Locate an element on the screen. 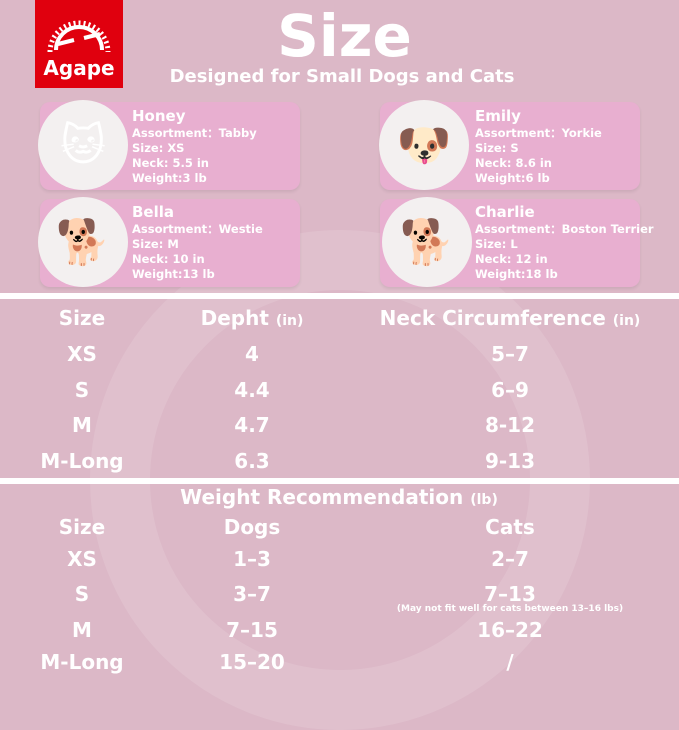 The width and height of the screenshot is (679, 730). page-title: Size is located at coordinates (344, 36).